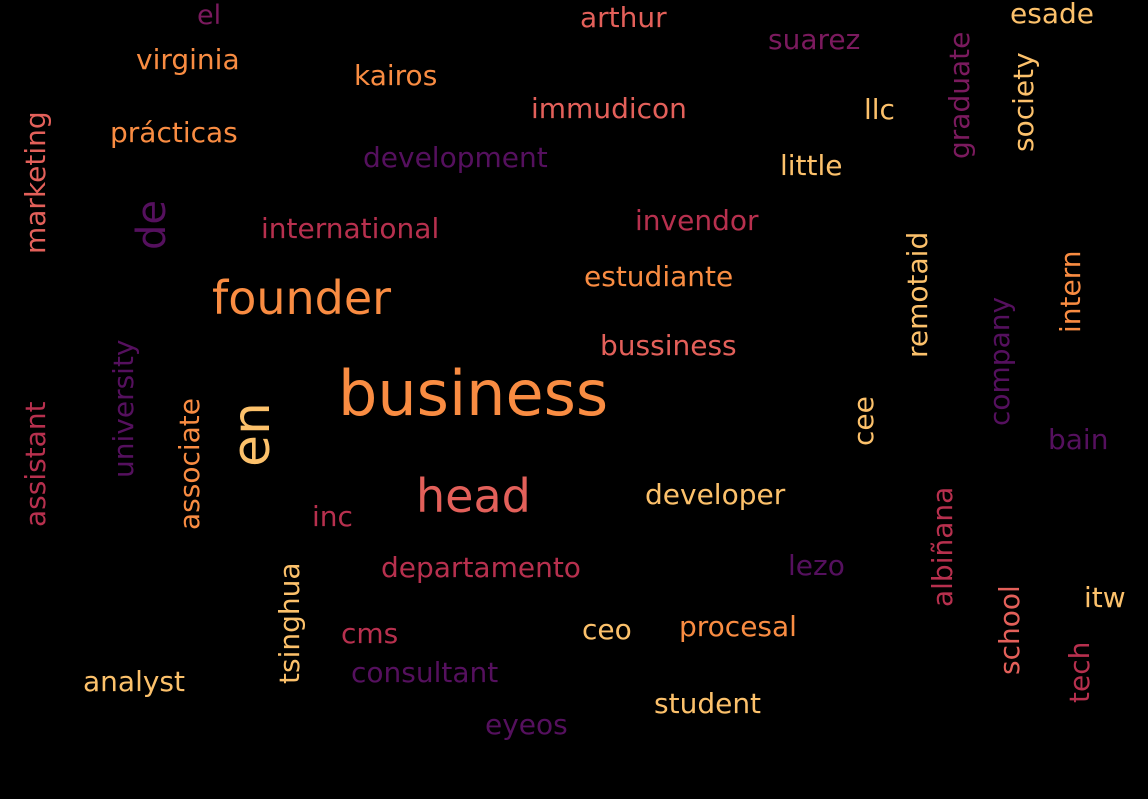 The width and height of the screenshot is (1148, 799). I want to click on word-cms: cms, so click(370, 633).